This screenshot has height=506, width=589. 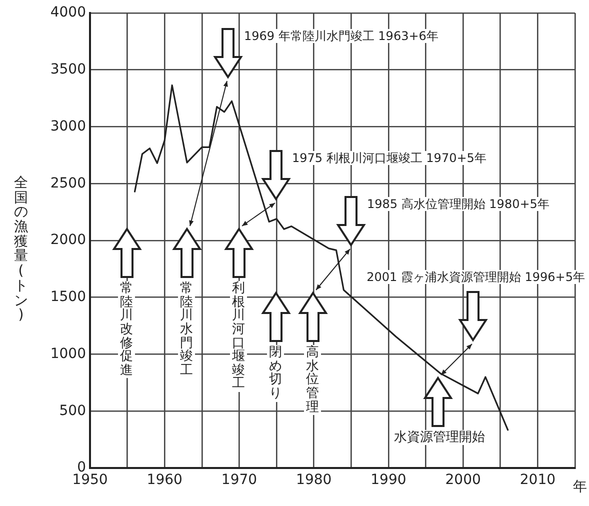 I want to click on y-tick-label: 500, so click(x=72, y=410).